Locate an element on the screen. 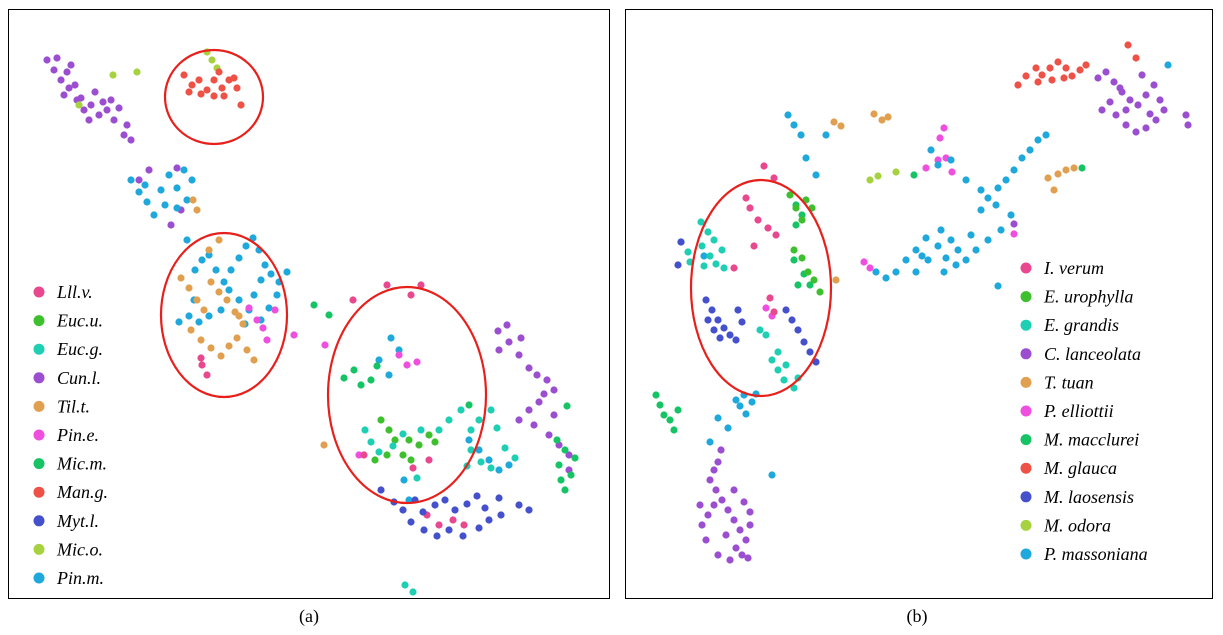  legend-label: Mic.o. is located at coordinates (79, 549).